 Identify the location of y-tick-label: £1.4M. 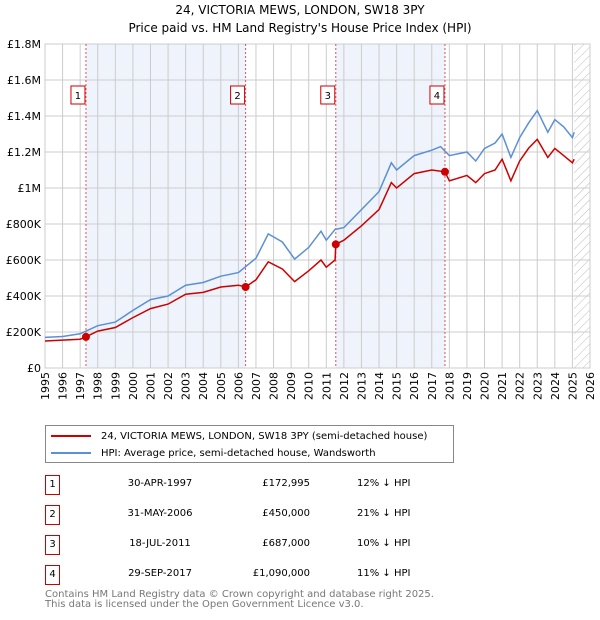
(24, 116).